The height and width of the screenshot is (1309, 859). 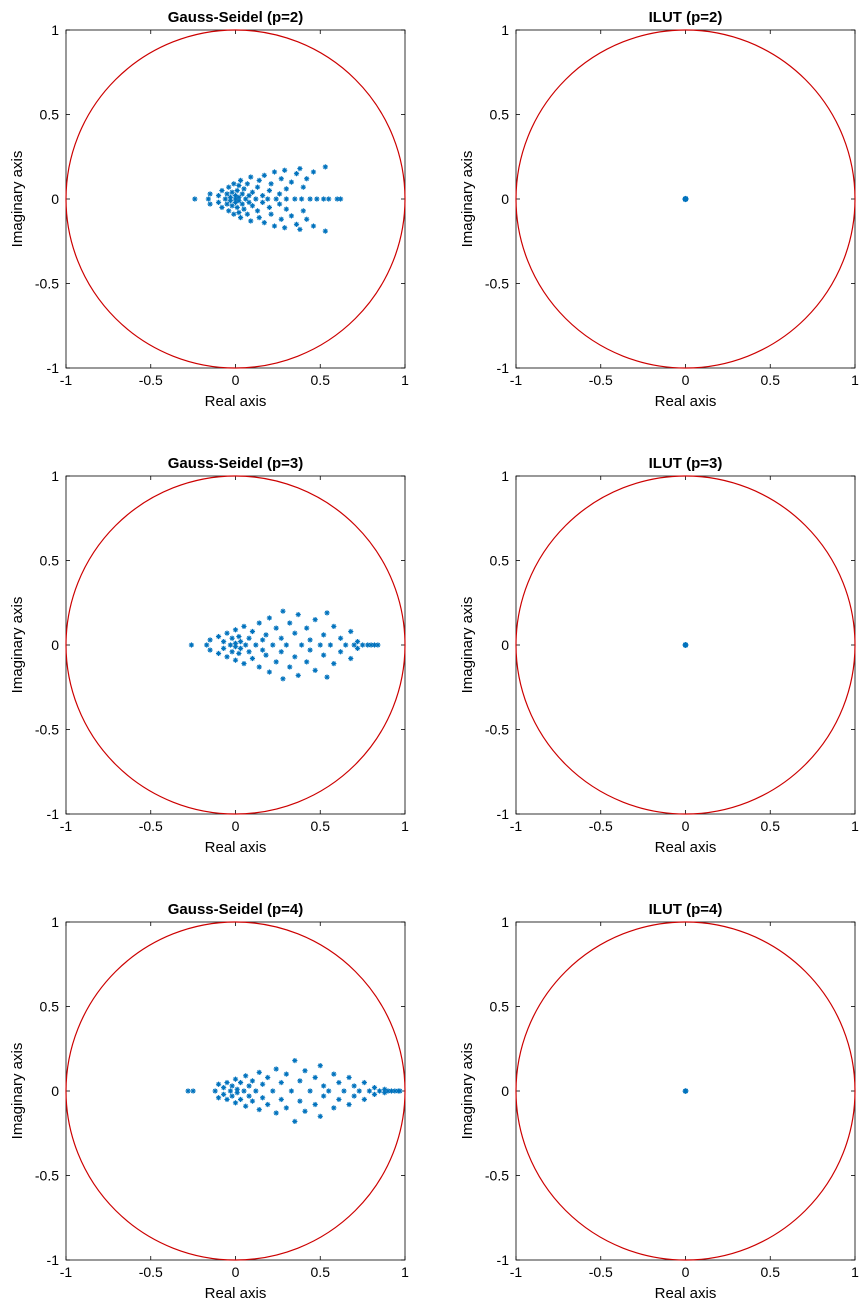 I want to click on x-tick-label: 1, so click(x=405, y=826).